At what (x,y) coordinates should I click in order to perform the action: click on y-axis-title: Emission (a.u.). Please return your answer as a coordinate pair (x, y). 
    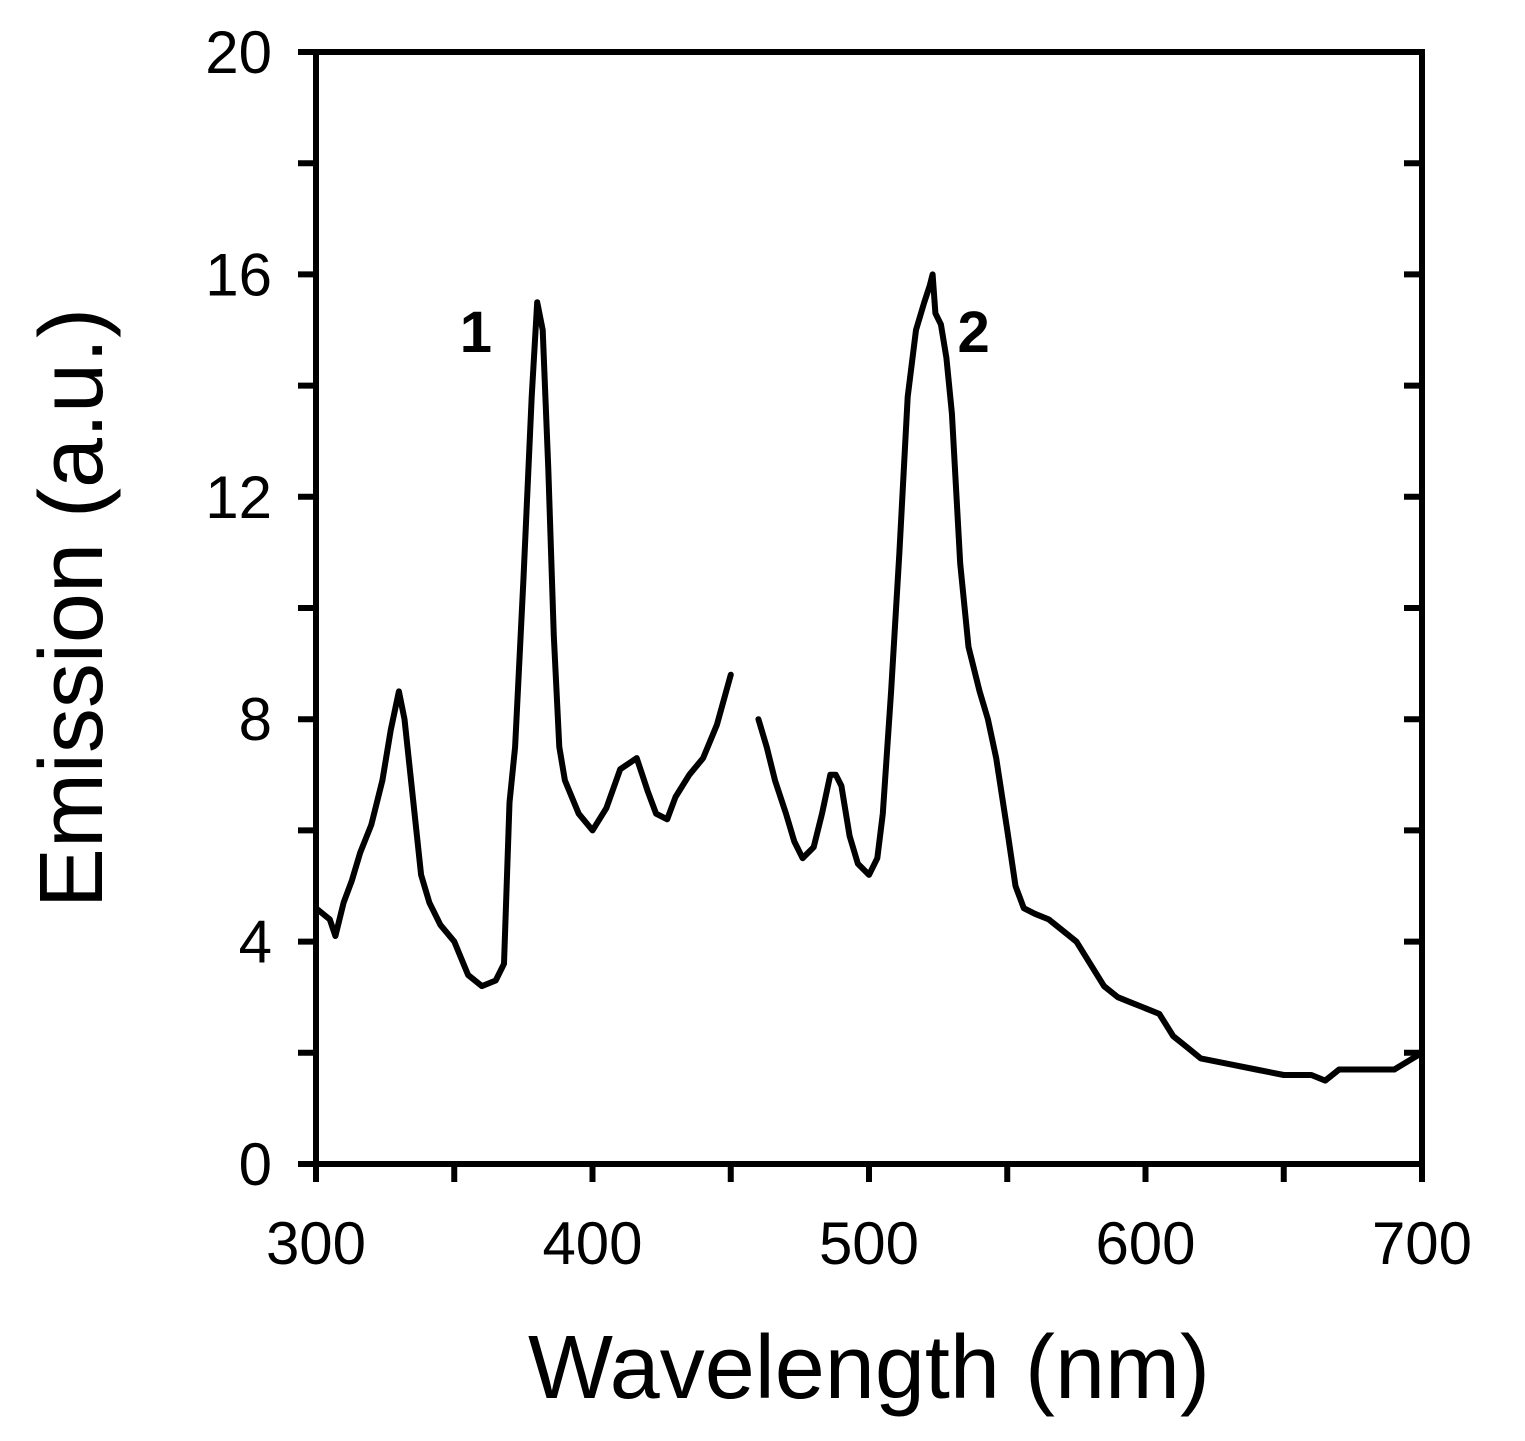
    Looking at the image, I should click on (72, 608).